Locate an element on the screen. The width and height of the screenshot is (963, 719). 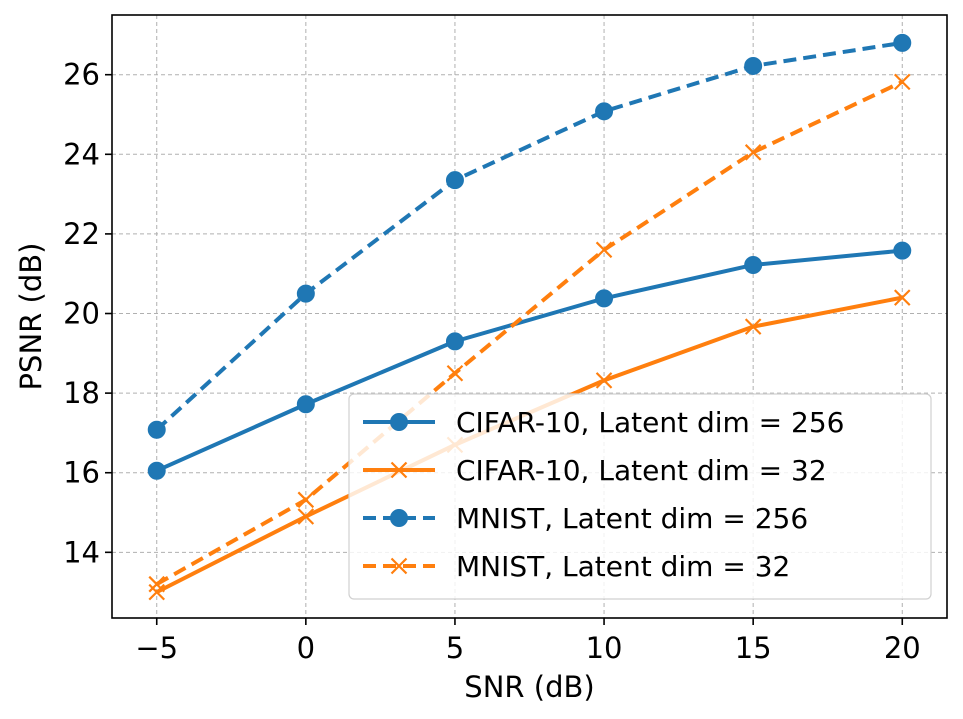
y-tick-label: 26 is located at coordinates (81, 75).